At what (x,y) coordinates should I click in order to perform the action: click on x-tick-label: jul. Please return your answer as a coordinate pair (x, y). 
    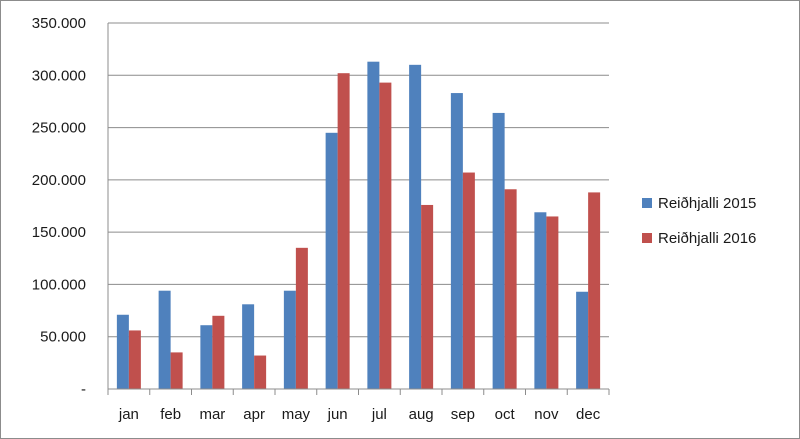
    Looking at the image, I should click on (379, 414).